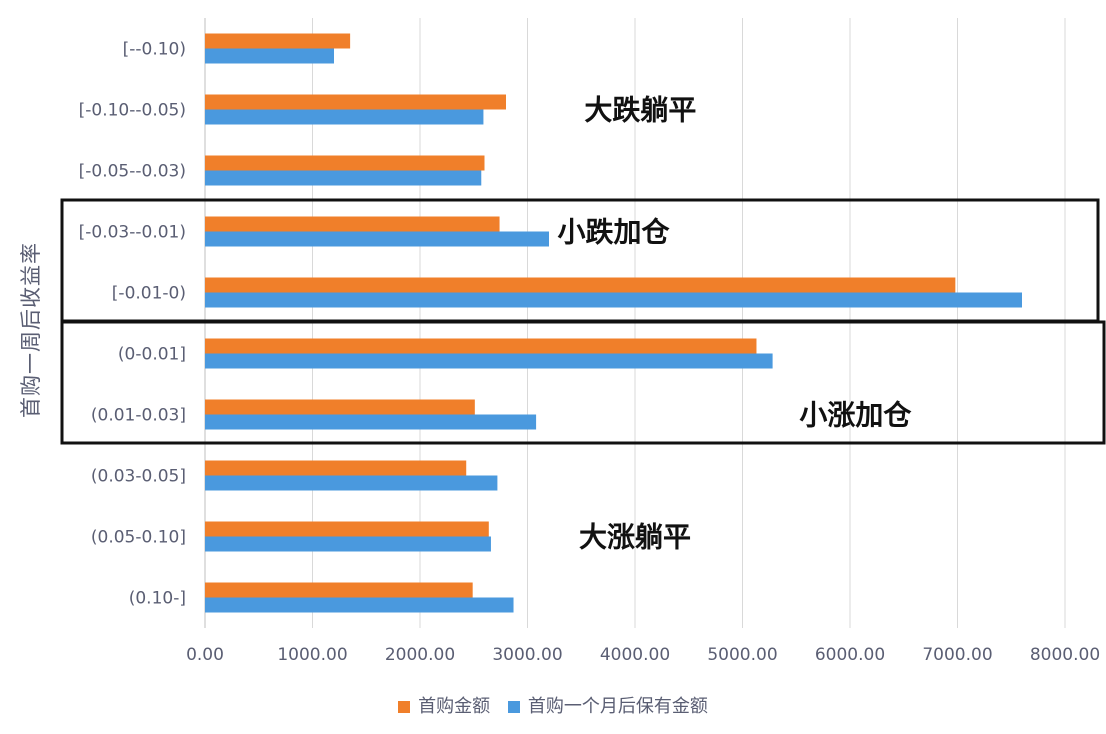  Describe the element at coordinates (850, 655) in the screenshot. I see `x-tick-label: 6000.00` at that location.